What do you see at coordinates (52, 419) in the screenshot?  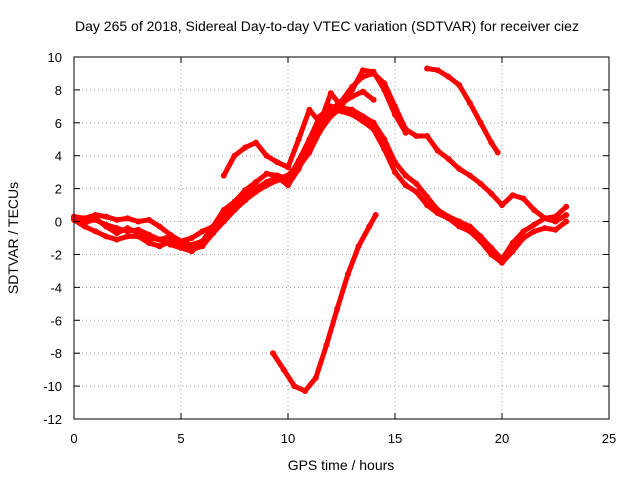 I see `y-tick-label: -12` at bounding box center [52, 419].